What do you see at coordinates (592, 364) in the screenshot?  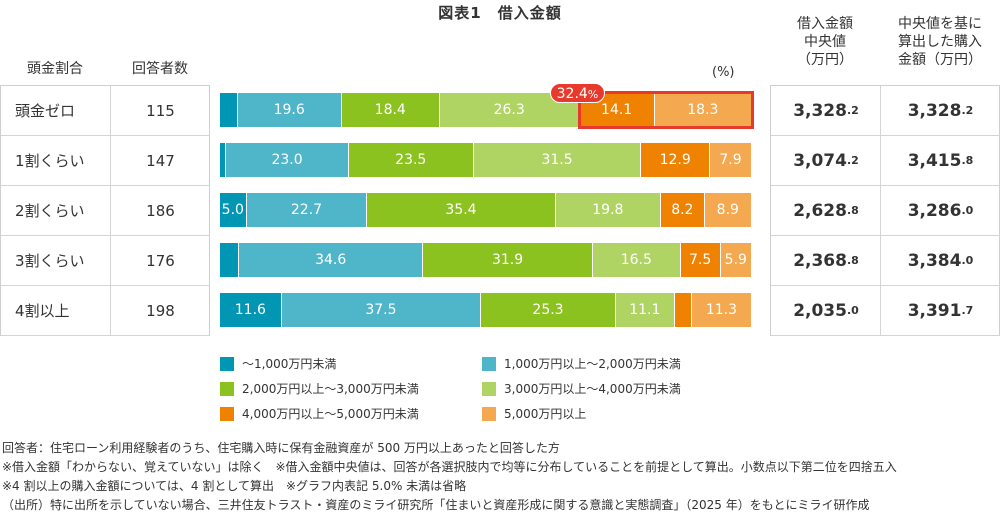 I see `legend-label: 1,000万円以上～2,000万円未満` at bounding box center [592, 364].